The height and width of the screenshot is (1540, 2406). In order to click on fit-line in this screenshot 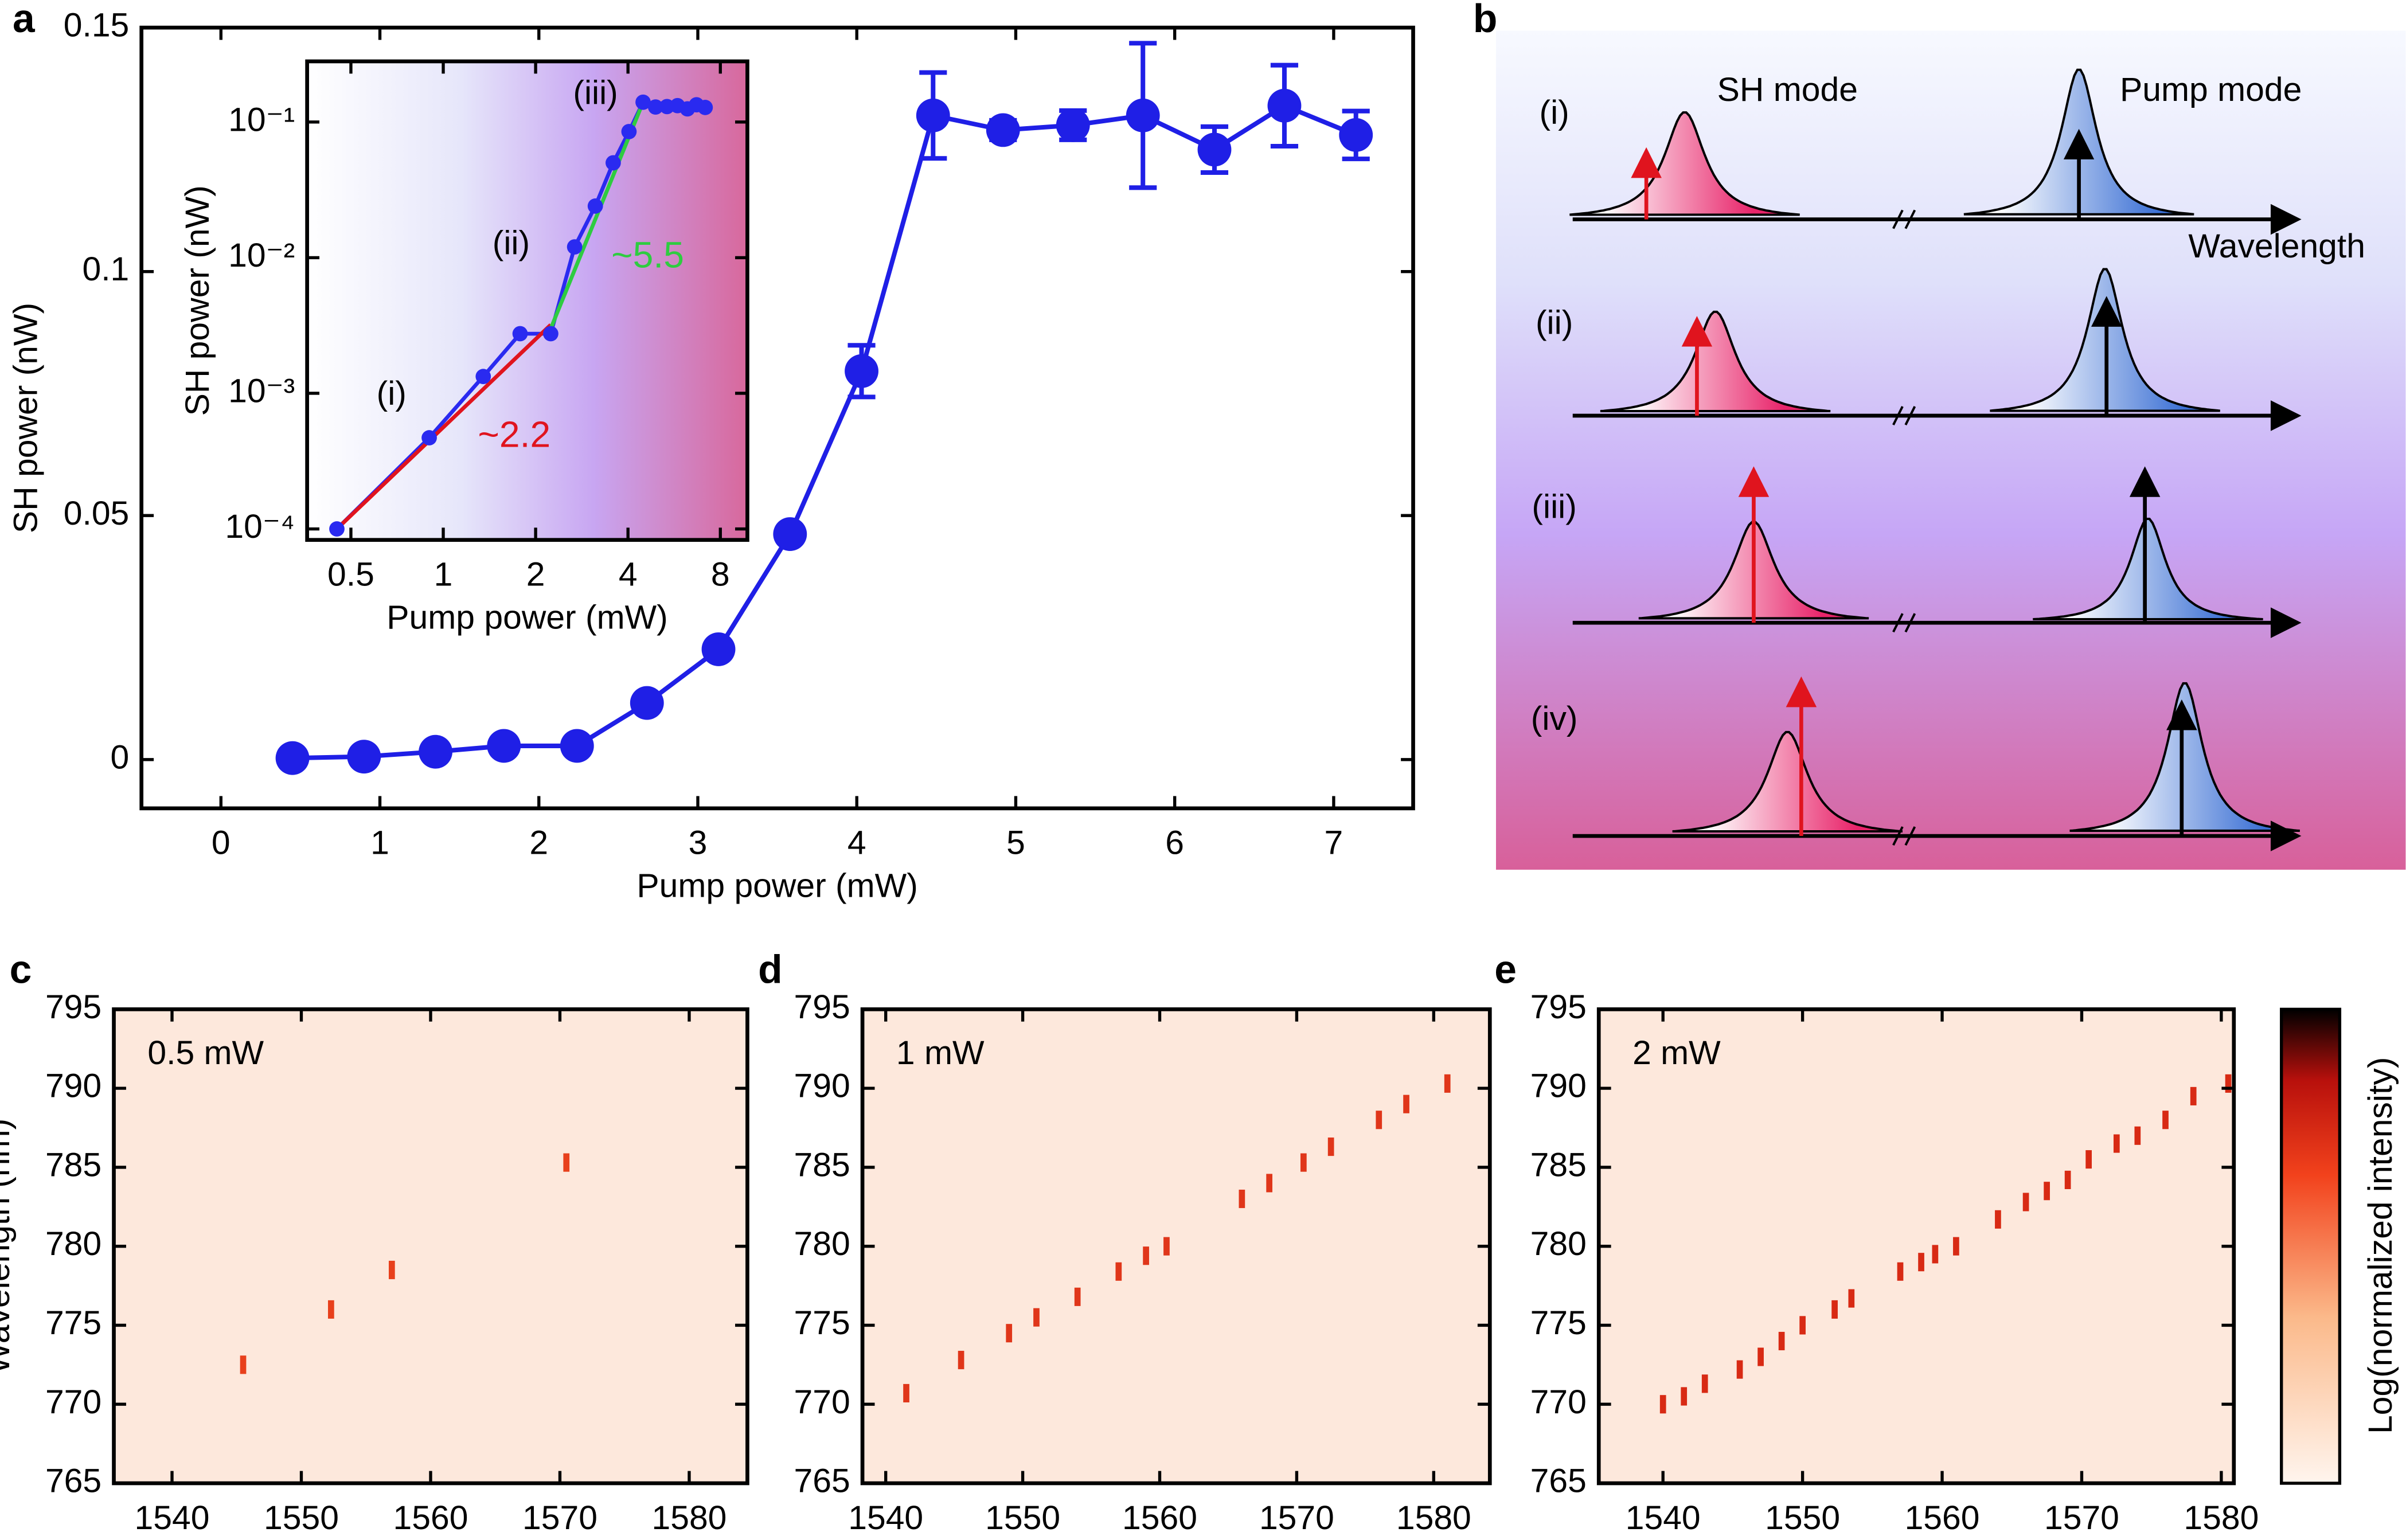, I will do `click(597, 215)`.